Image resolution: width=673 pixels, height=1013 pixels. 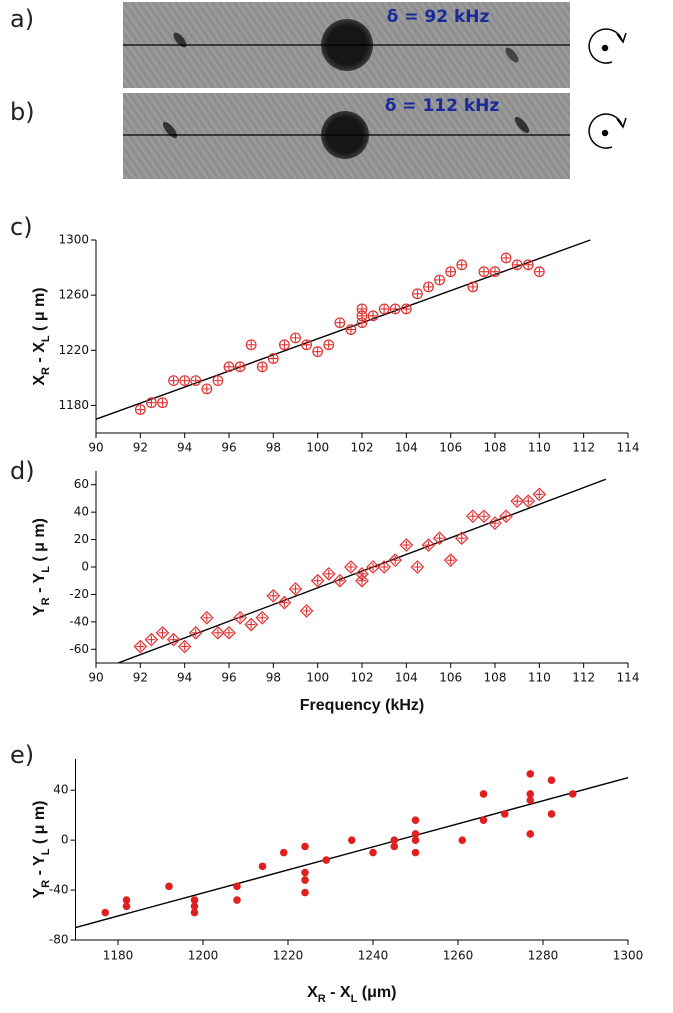 What do you see at coordinates (184, 448) in the screenshot?
I see `x-tick-label: 94` at bounding box center [184, 448].